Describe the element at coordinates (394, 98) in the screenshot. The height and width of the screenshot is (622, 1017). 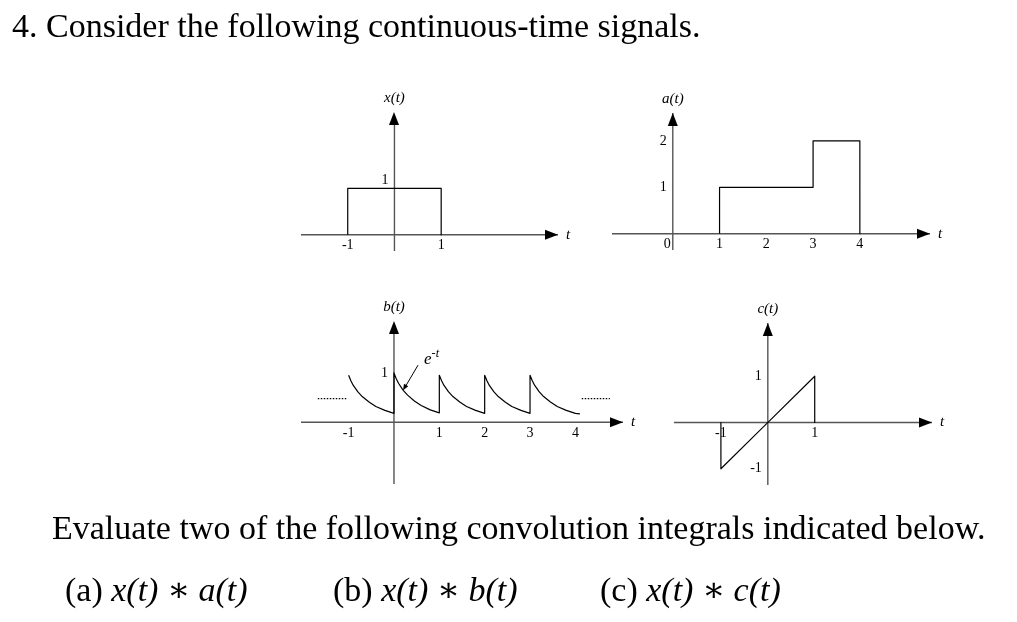
I see `y-axis-title: x(t)` at that location.